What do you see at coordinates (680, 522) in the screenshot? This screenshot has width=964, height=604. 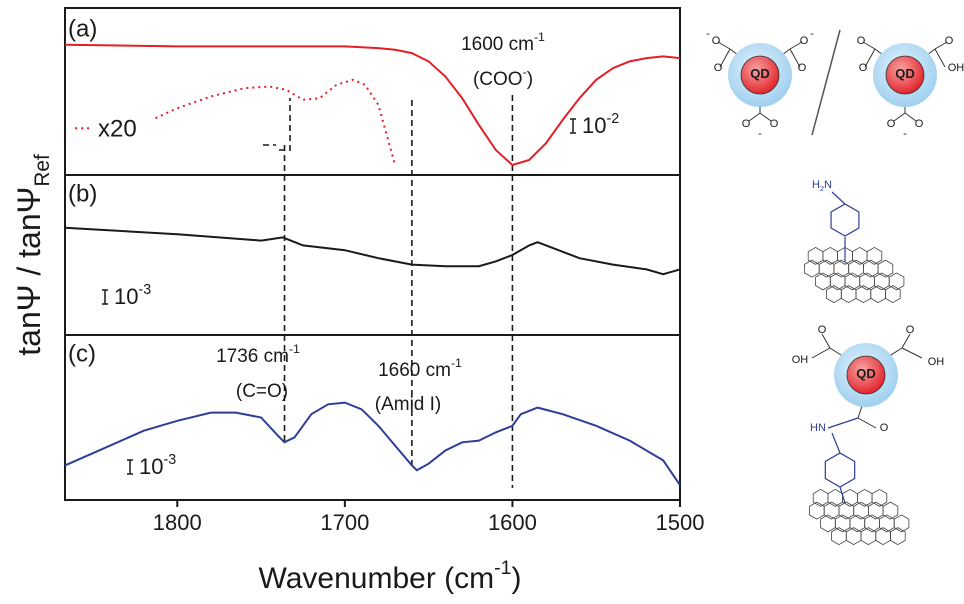 I see `x-tick-label: 1500` at bounding box center [680, 522].